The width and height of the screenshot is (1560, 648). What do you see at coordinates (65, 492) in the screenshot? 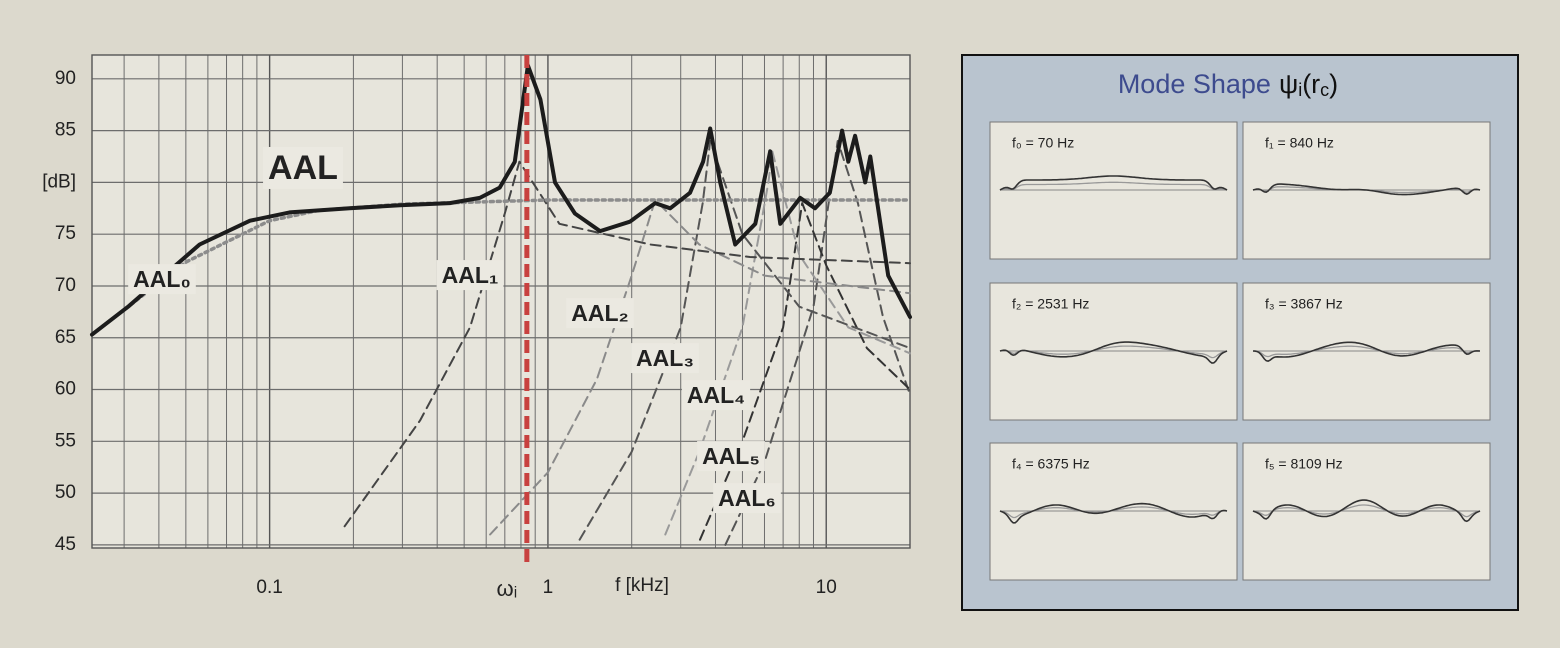
I see `y-tick-label: 50` at bounding box center [65, 492].